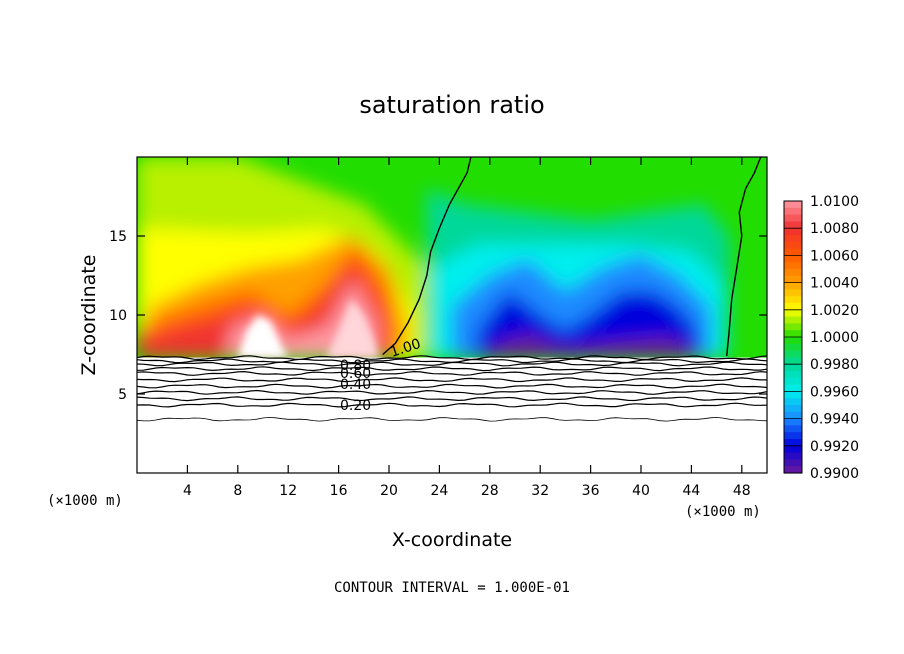 The height and width of the screenshot is (654, 904). I want to click on x-unit-label-right: (×1000 m), so click(723, 512).